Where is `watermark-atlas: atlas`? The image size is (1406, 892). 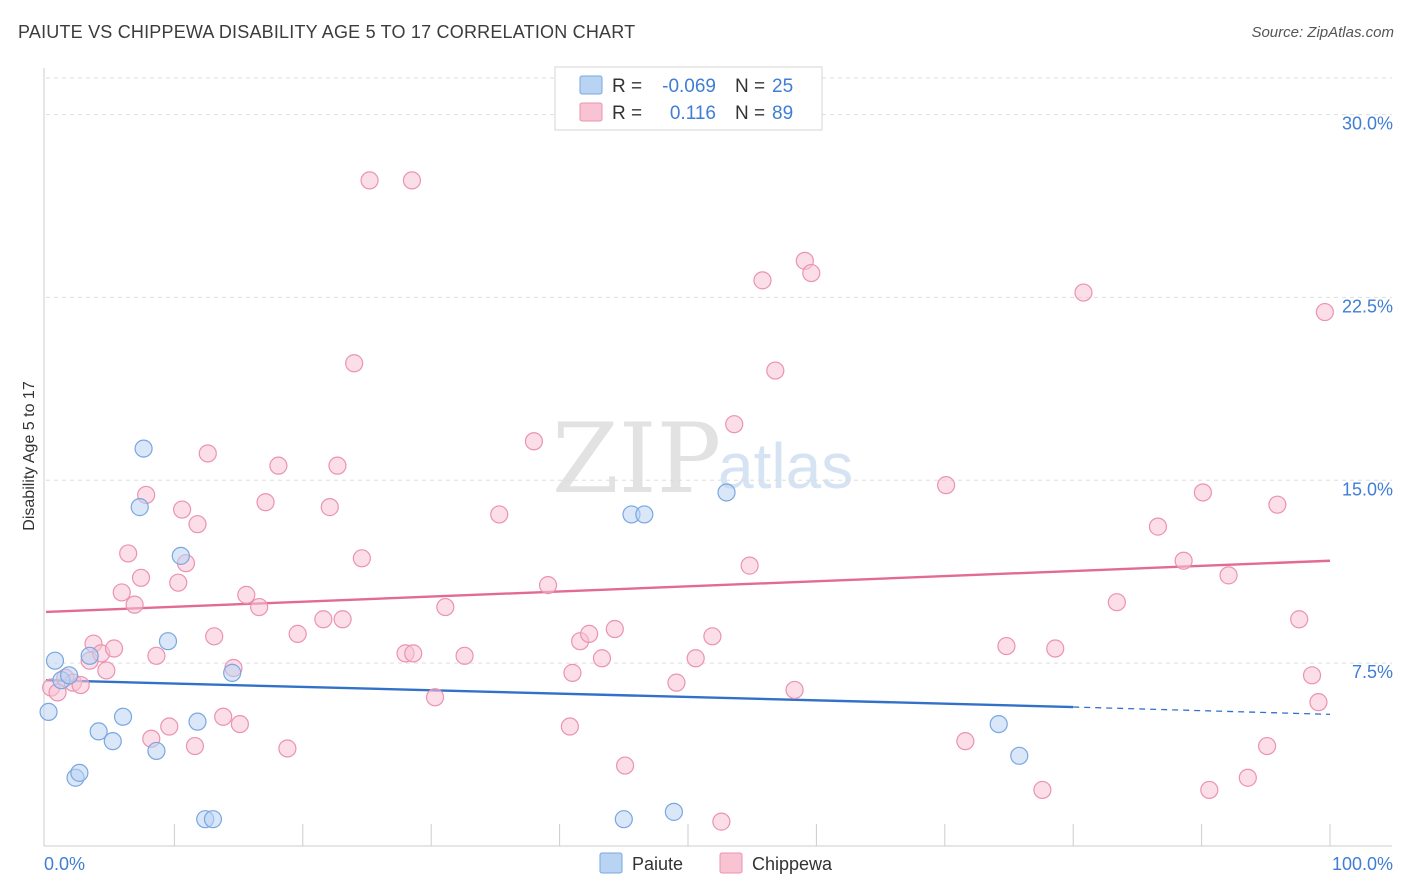
watermark-atlas: atlas is located at coordinates (785, 466).